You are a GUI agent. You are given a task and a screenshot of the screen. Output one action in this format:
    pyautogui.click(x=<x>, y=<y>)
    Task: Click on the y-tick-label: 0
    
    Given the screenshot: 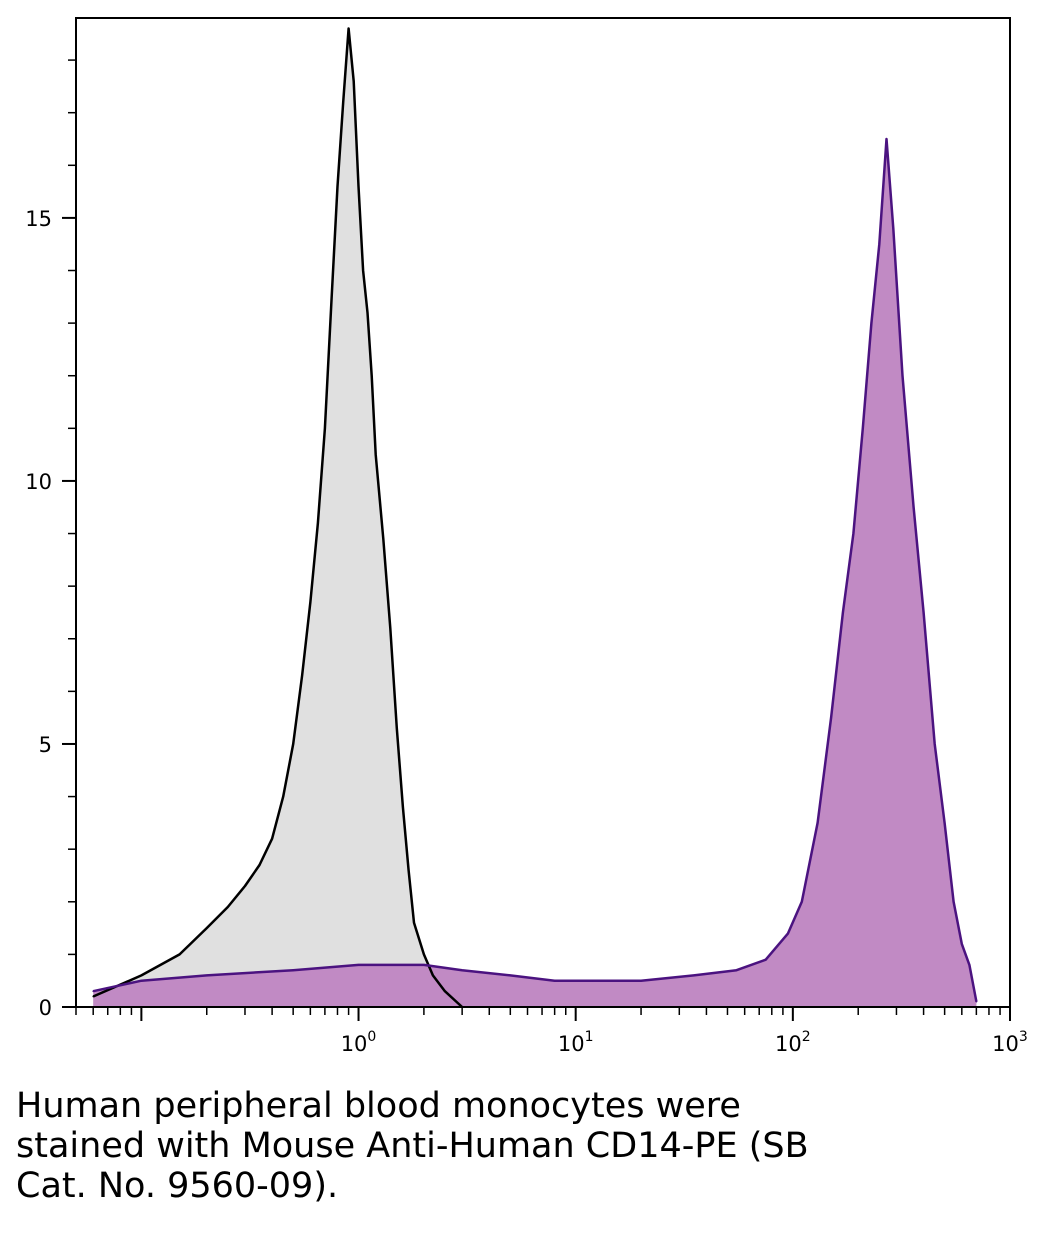 What is the action you would take?
    pyautogui.click(x=45, y=1008)
    